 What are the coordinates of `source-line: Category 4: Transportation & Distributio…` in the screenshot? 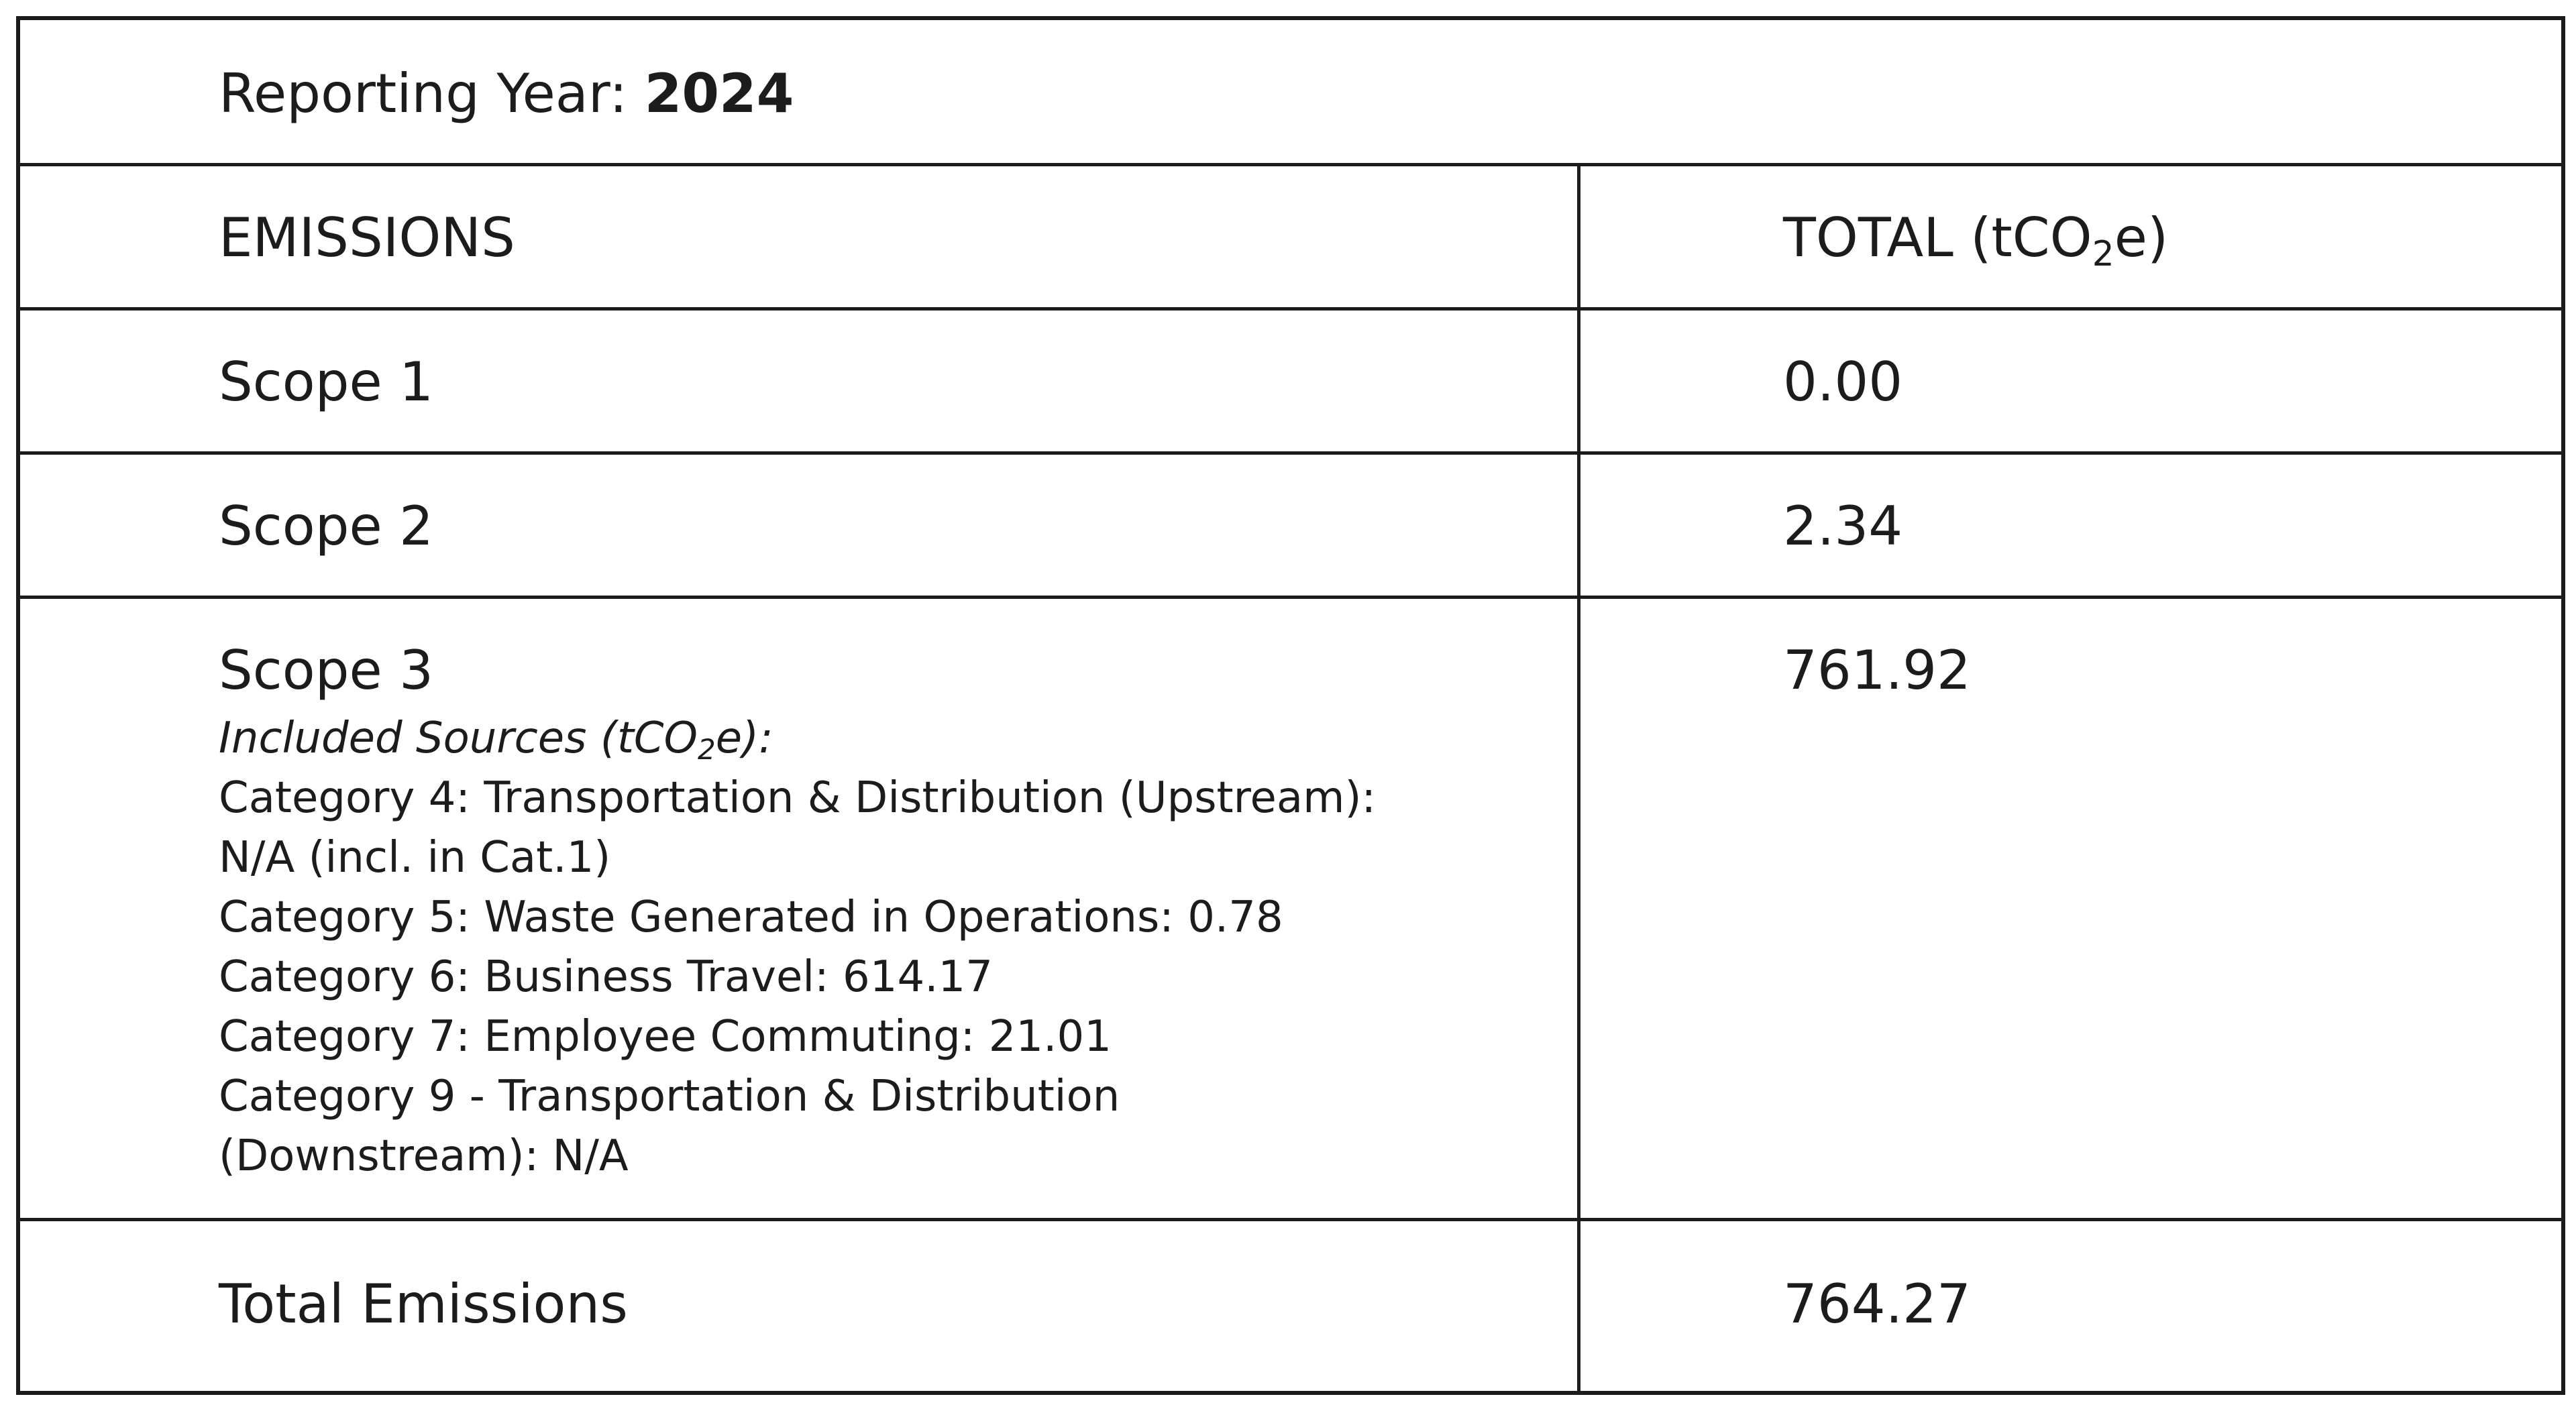 It's located at (797, 798).